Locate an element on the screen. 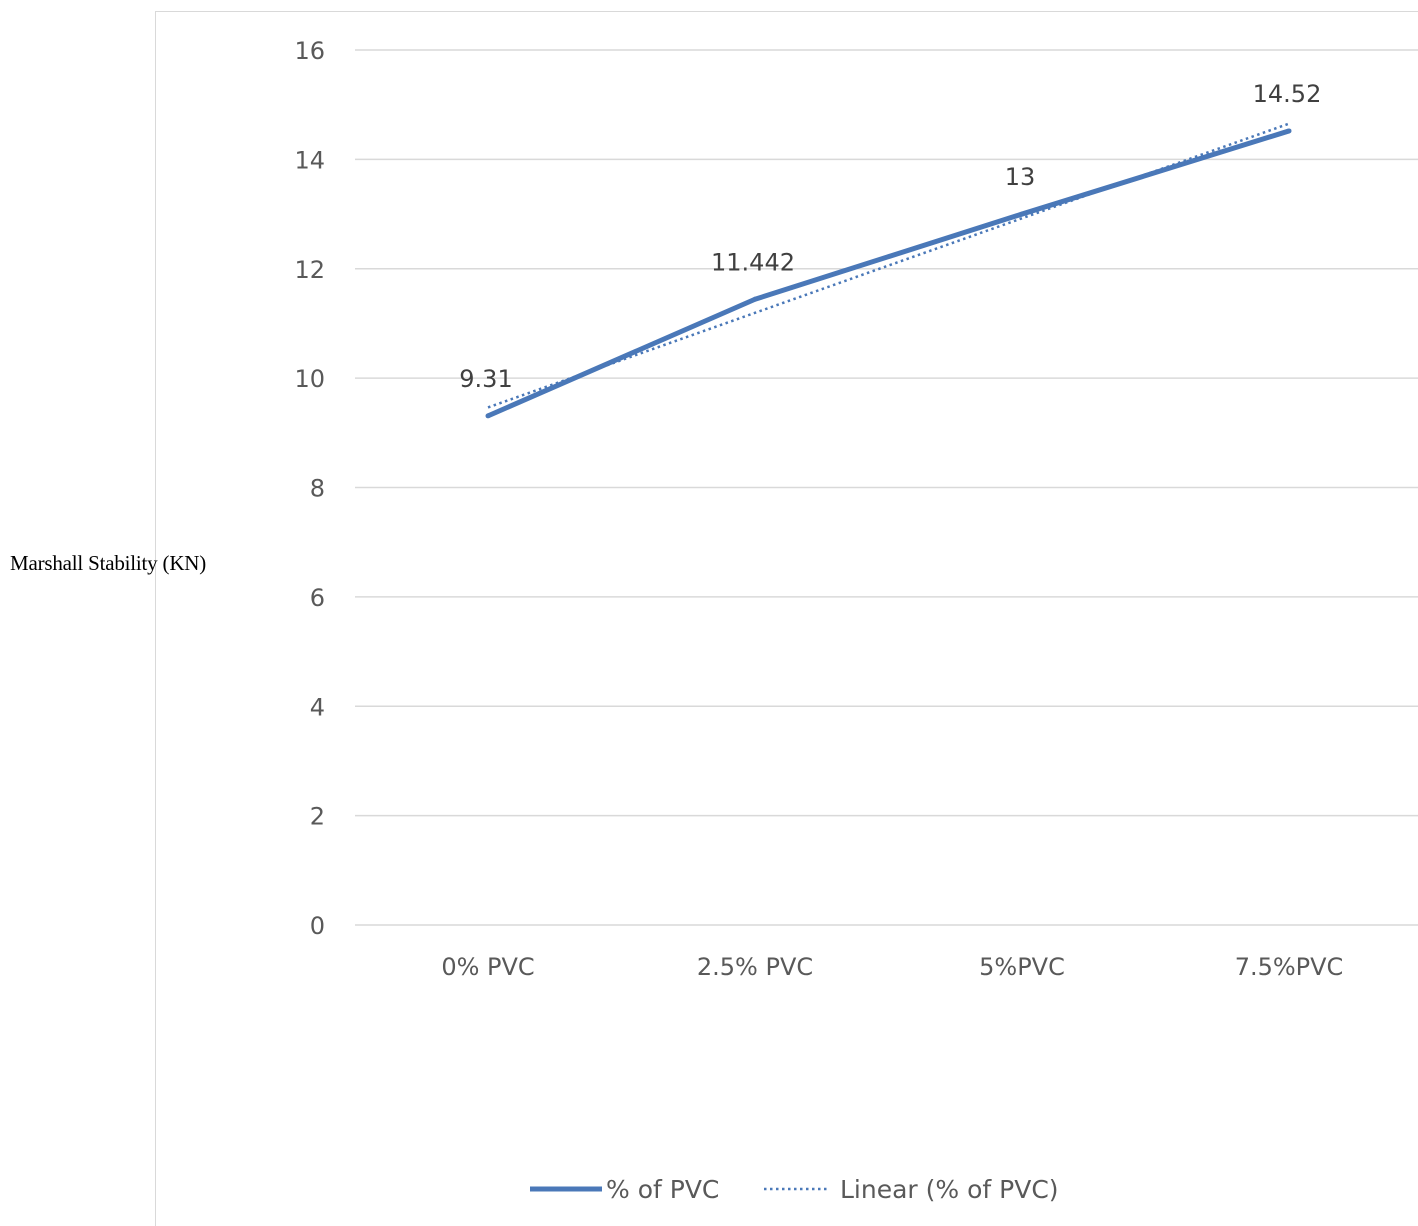  y-tick-label: 12 is located at coordinates (309, 270).